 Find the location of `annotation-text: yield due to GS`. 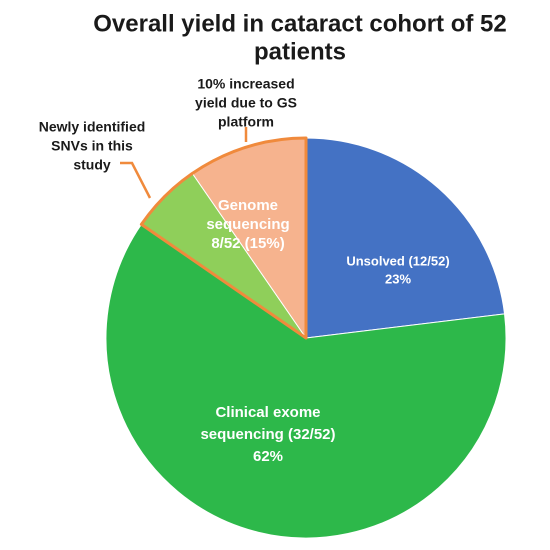

annotation-text: yield due to GS is located at coordinates (246, 103).